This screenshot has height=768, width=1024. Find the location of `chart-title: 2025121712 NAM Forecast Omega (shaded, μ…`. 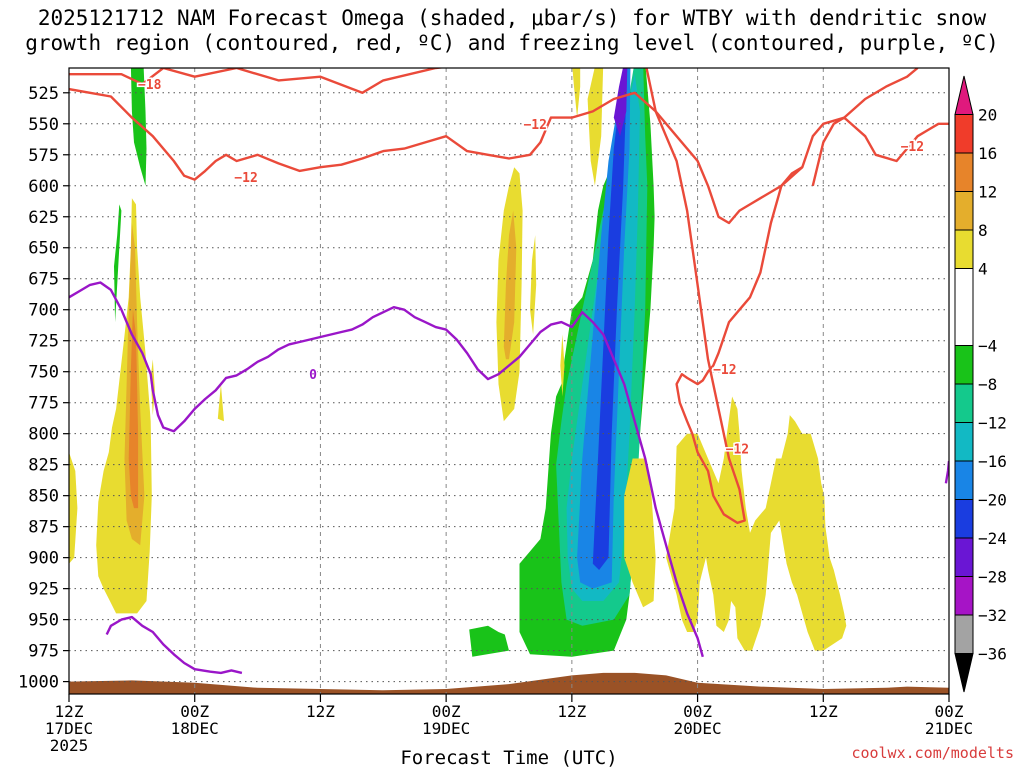

chart-title: 2025121712 NAM Forecast Omega (shaded, μ… is located at coordinates (512, 31).